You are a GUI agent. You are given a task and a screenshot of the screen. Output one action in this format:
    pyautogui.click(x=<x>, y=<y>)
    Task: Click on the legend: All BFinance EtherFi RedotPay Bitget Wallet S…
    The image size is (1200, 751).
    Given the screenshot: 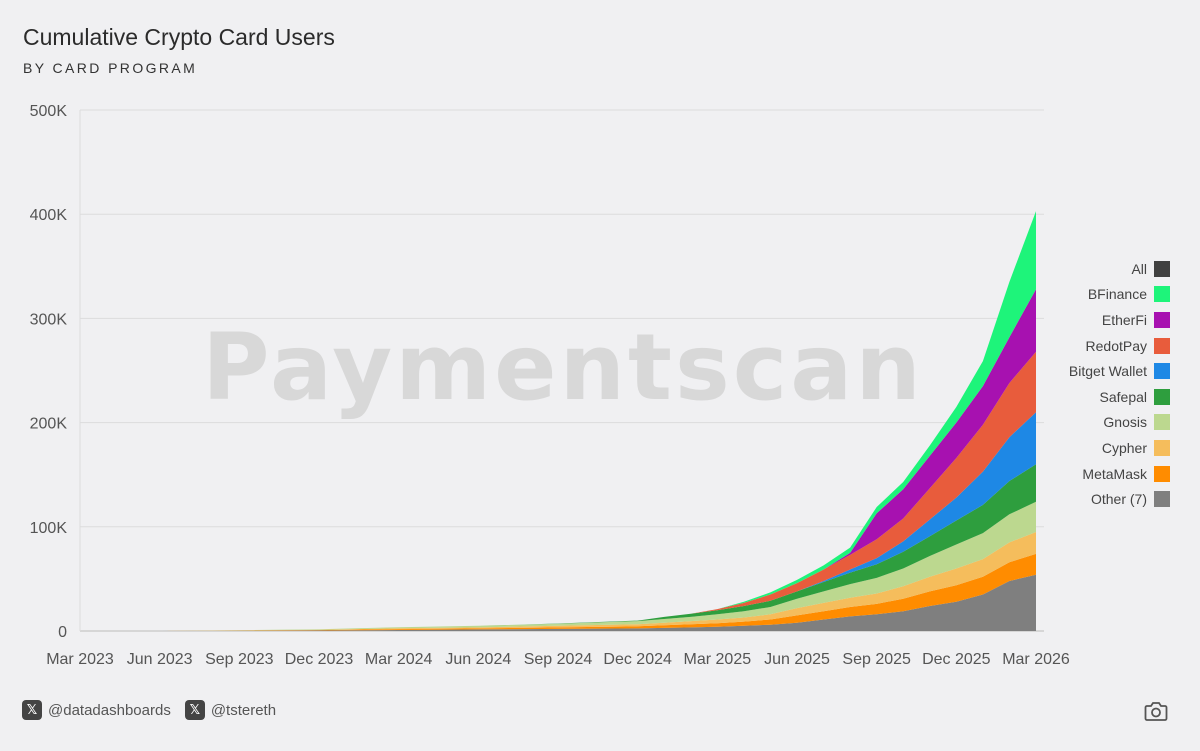 What is the action you would take?
    pyautogui.click(x=1100, y=384)
    